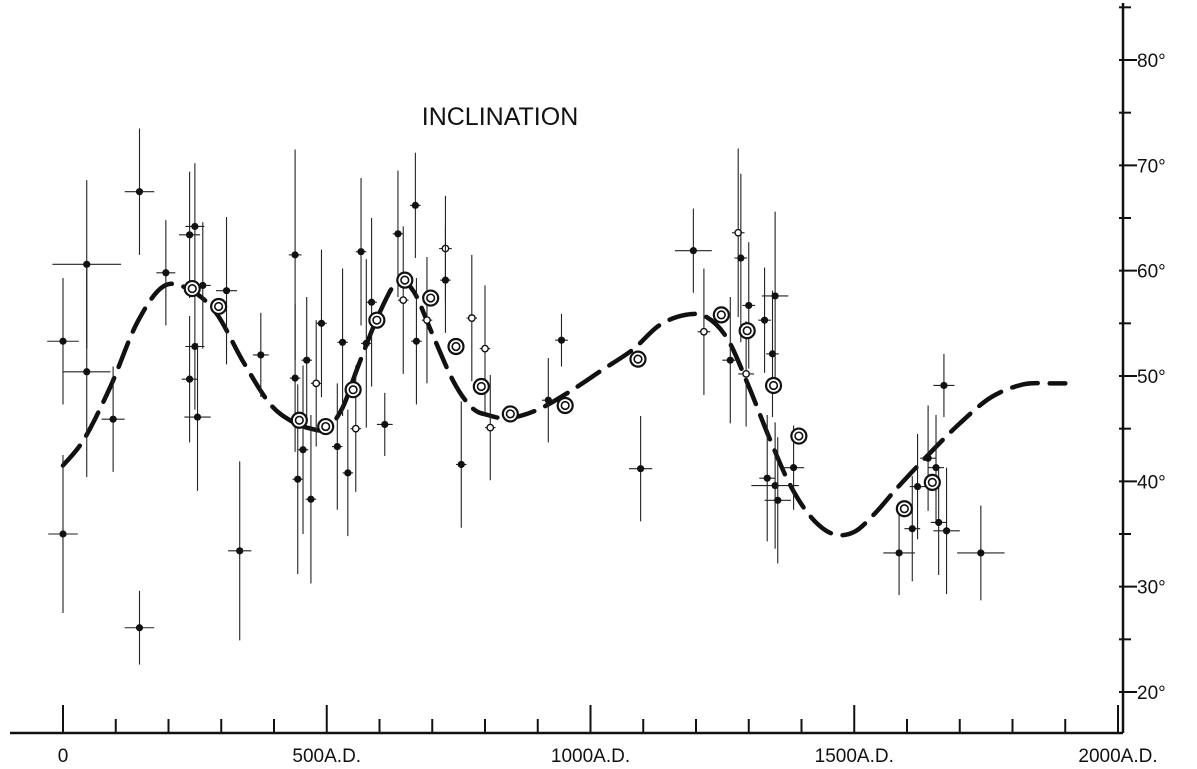  What do you see at coordinates (1151, 693) in the screenshot?
I see `y-tick-label: 20°` at bounding box center [1151, 693].